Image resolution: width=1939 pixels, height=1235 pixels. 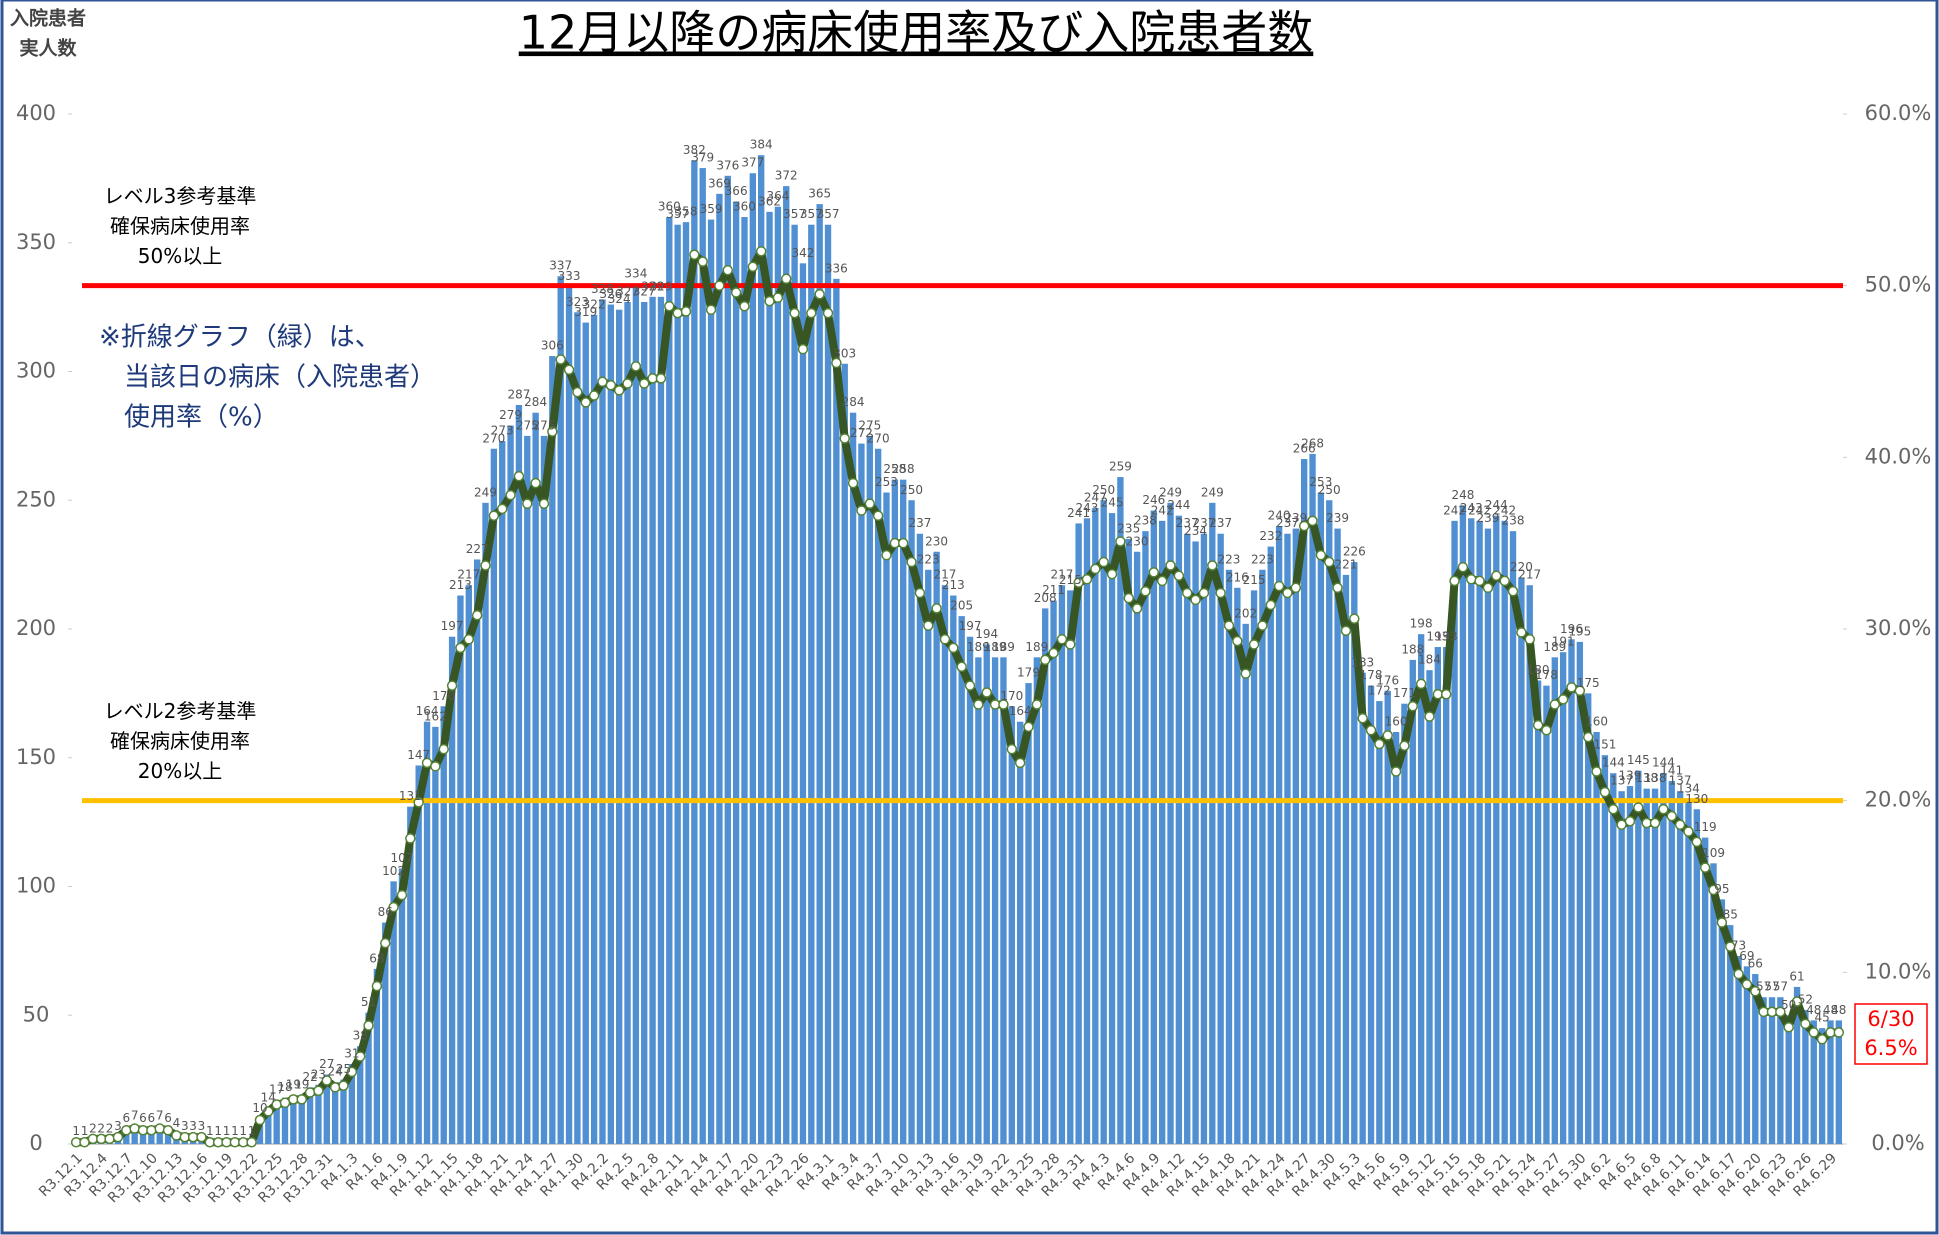 What do you see at coordinates (343, 1069) in the screenshot?
I see `value-label: 25` at bounding box center [343, 1069].